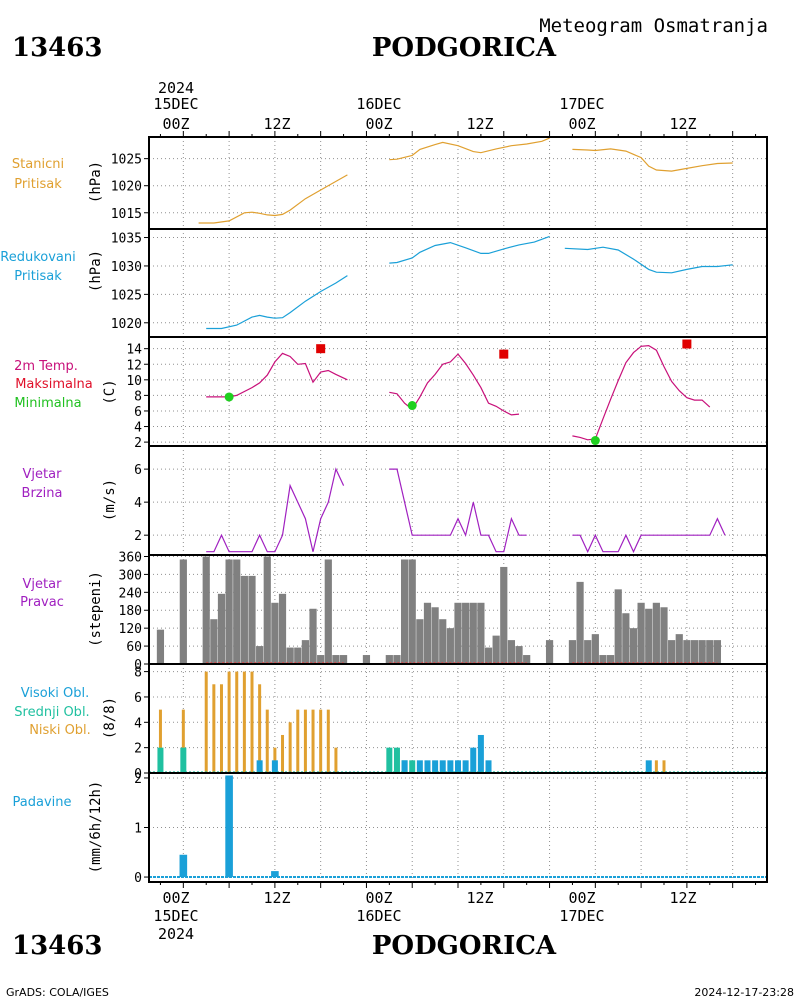 The image size is (800, 1000). What do you see at coordinates (138, 774) in the screenshot?
I see `y-tick-label: 0` at bounding box center [138, 774].